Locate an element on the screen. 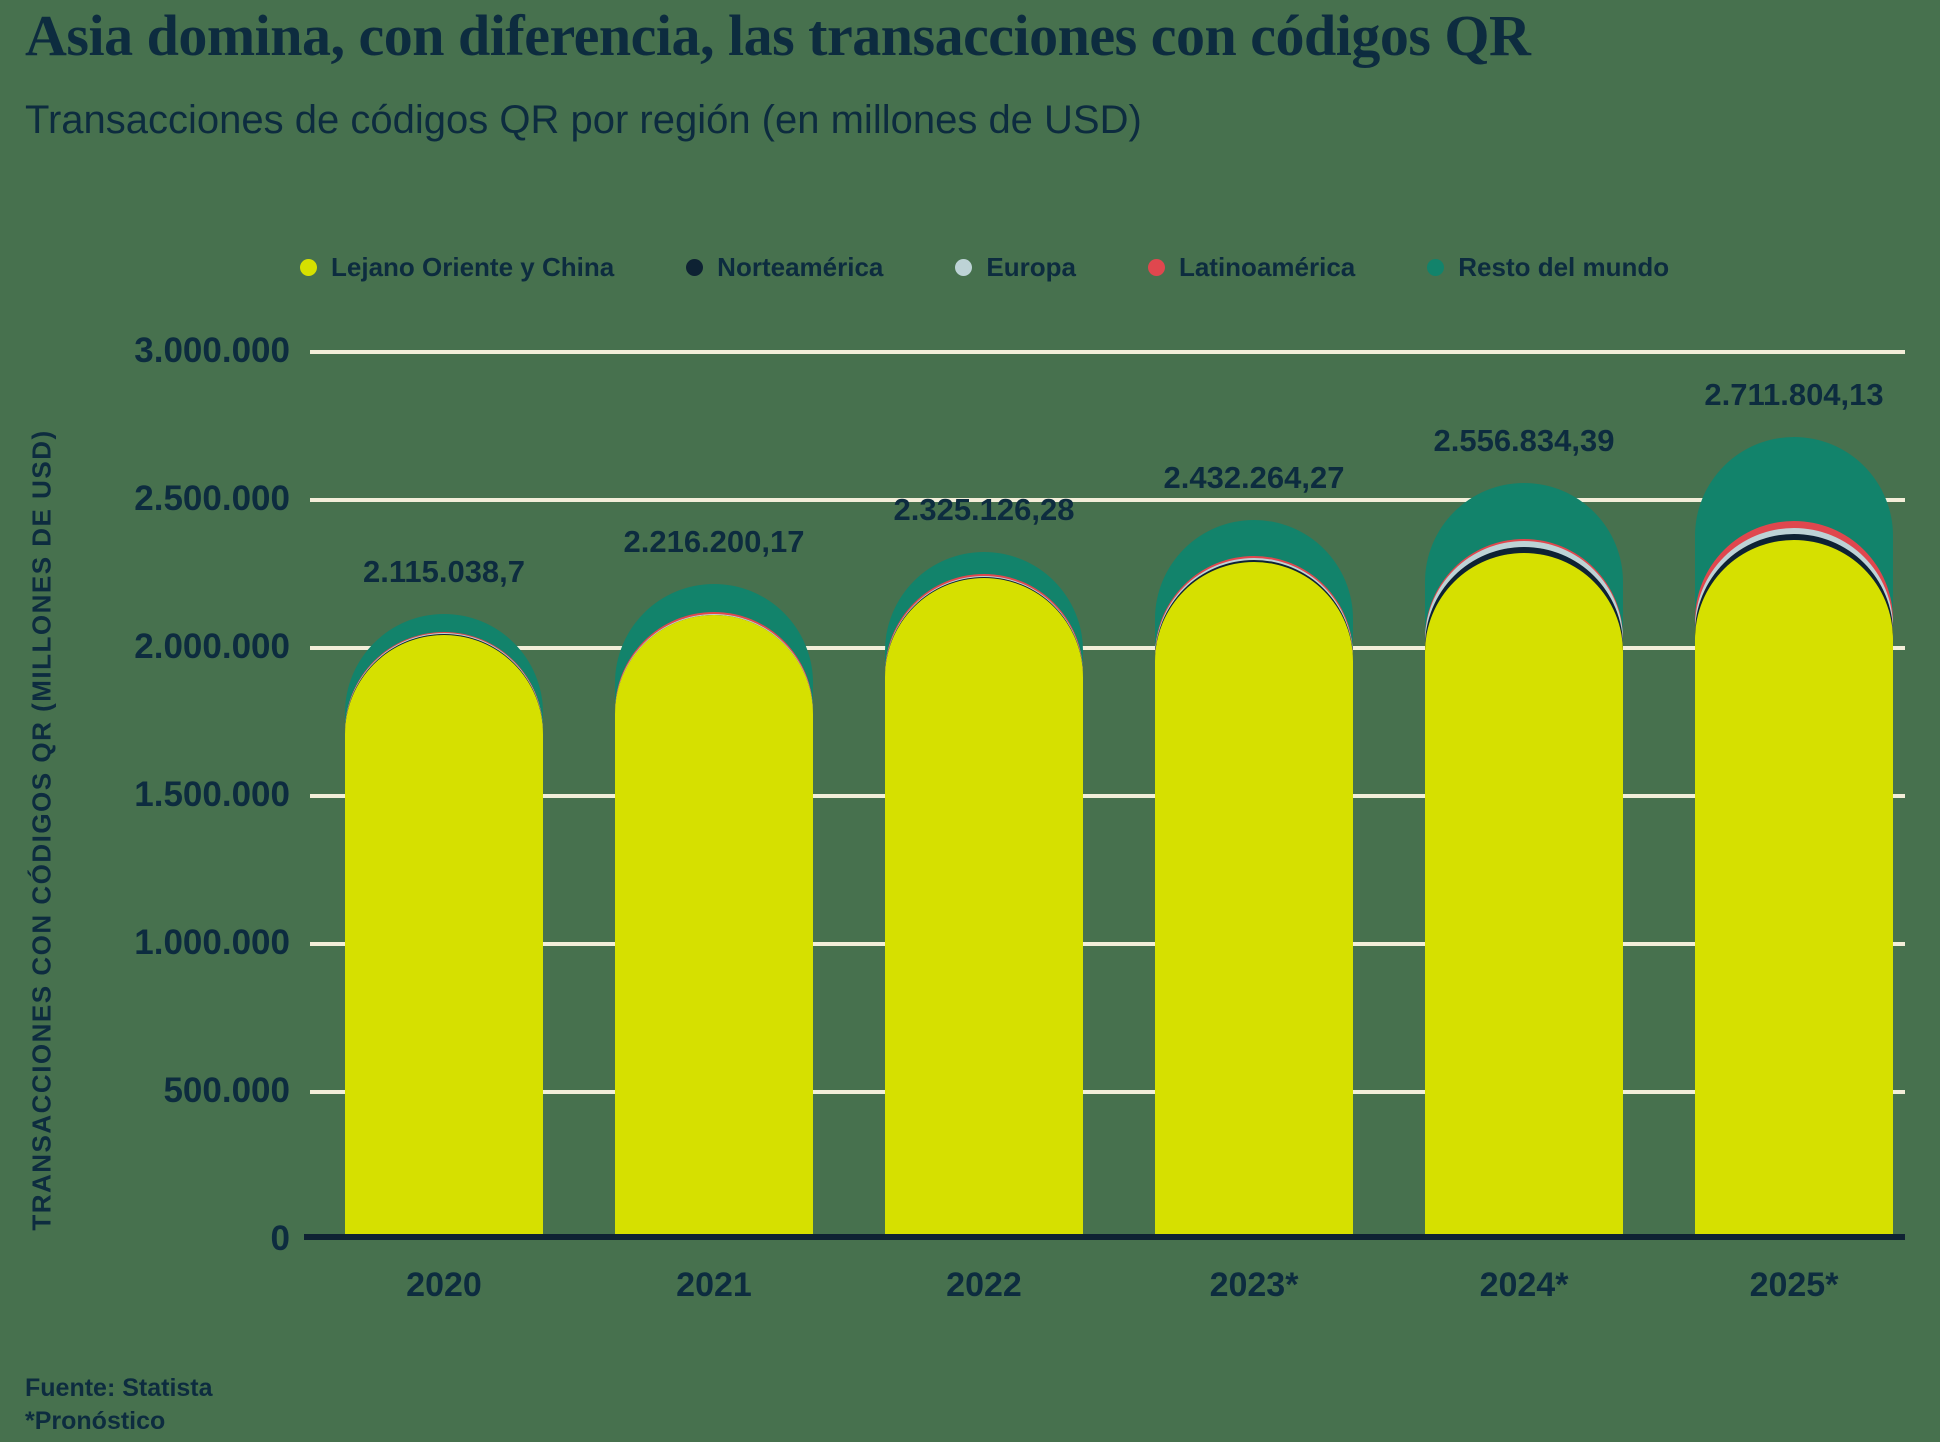 The height and width of the screenshot is (1442, 1940). bar-total-label-2021: 2.216.200,17 is located at coordinates (714, 541).